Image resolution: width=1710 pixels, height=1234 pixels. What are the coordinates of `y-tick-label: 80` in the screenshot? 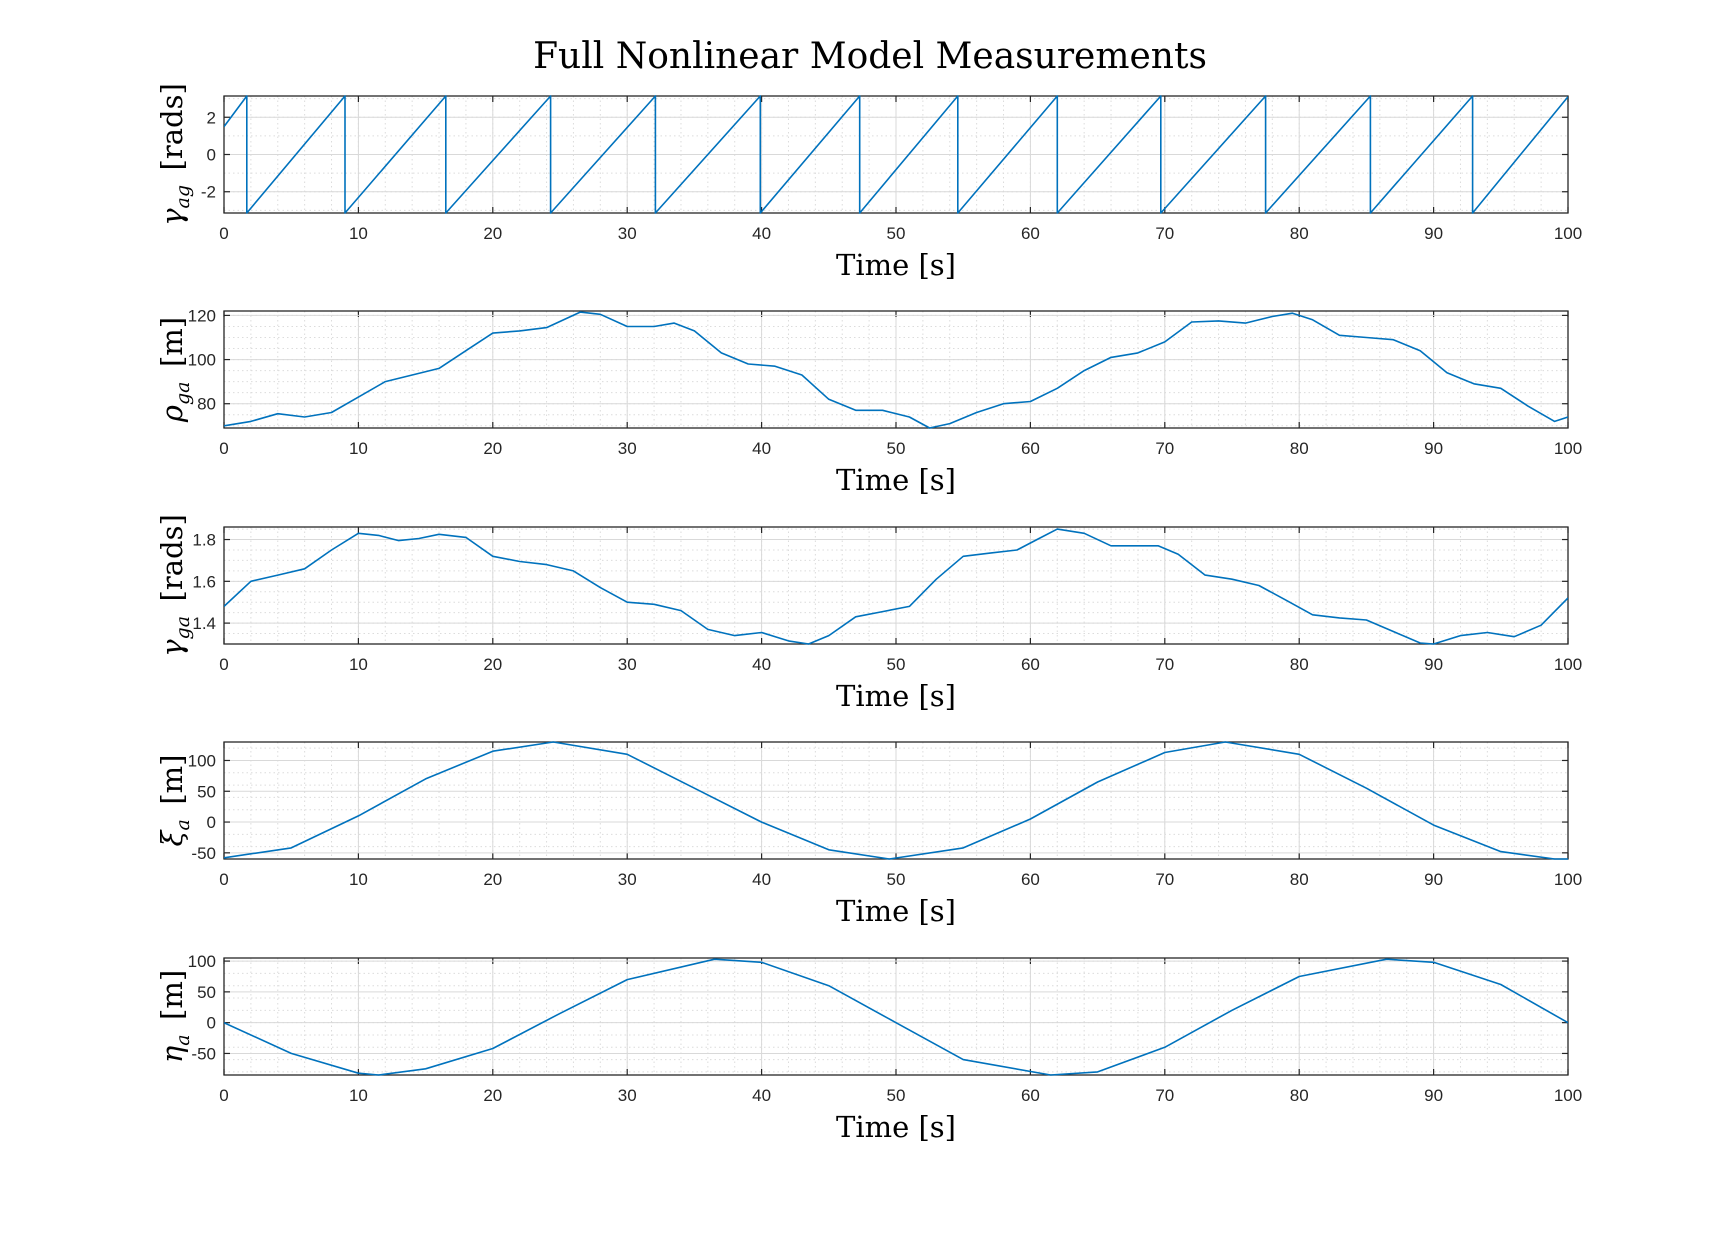 It's located at (206, 404).